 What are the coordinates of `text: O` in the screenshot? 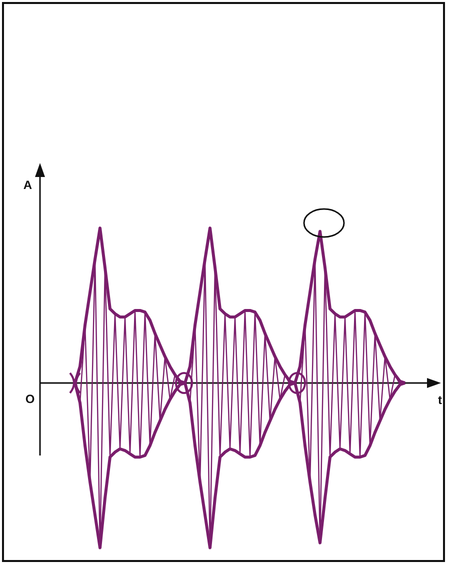 It's located at (30, 399).